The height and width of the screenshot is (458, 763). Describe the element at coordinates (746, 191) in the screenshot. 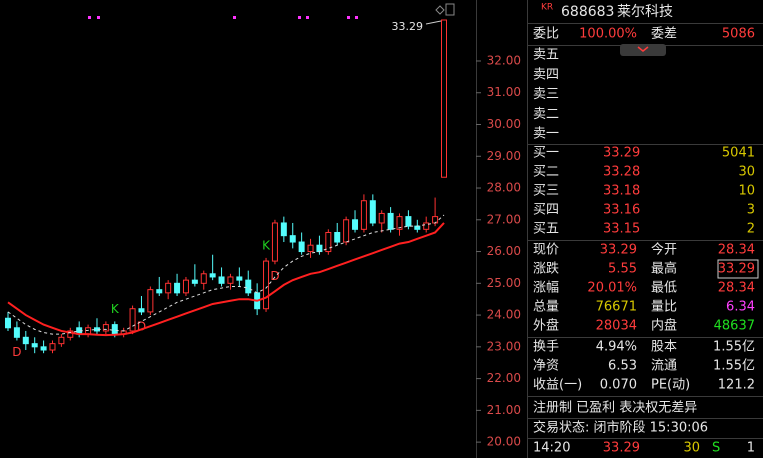

I see `bid-volume: 10` at that location.